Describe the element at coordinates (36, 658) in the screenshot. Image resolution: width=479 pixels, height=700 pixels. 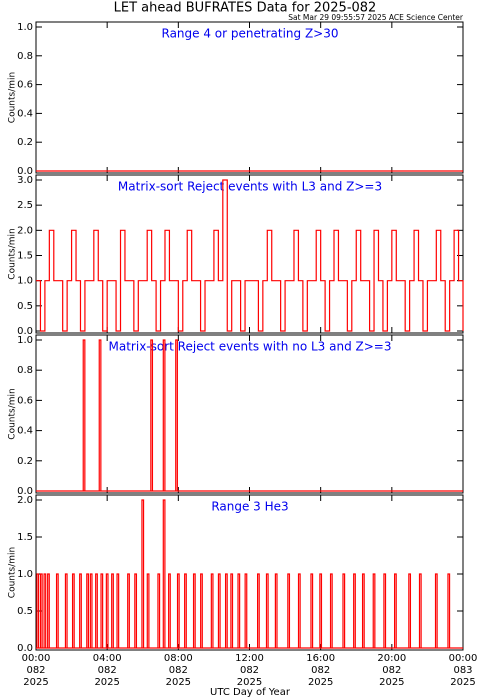
I see `x-tick-label: 00:00` at that location.